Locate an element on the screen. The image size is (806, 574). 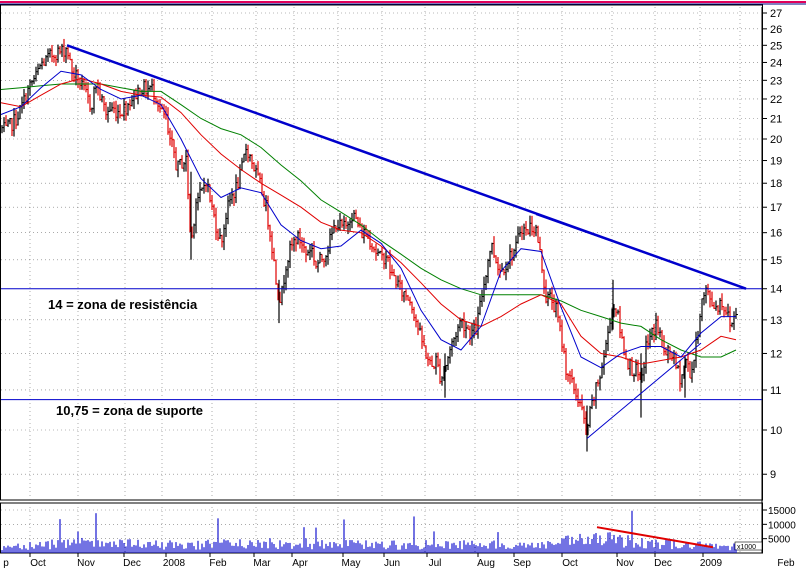
price-tick-label: 26 is located at coordinates (776, 30).